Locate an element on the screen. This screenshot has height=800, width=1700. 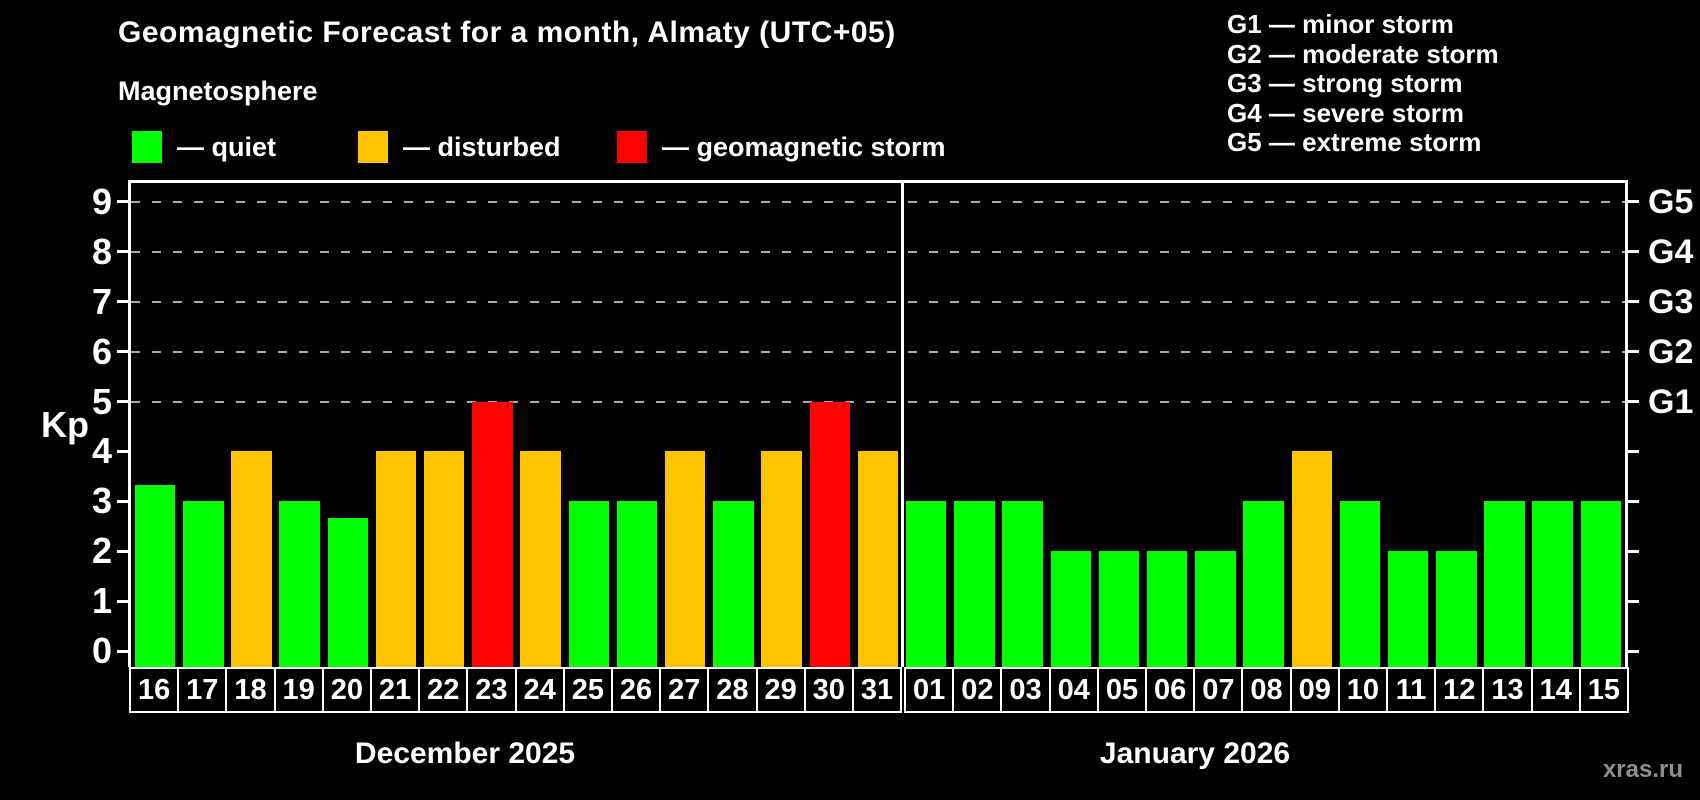
legend-item-disturbed: — disturbed is located at coordinates (459, 147).